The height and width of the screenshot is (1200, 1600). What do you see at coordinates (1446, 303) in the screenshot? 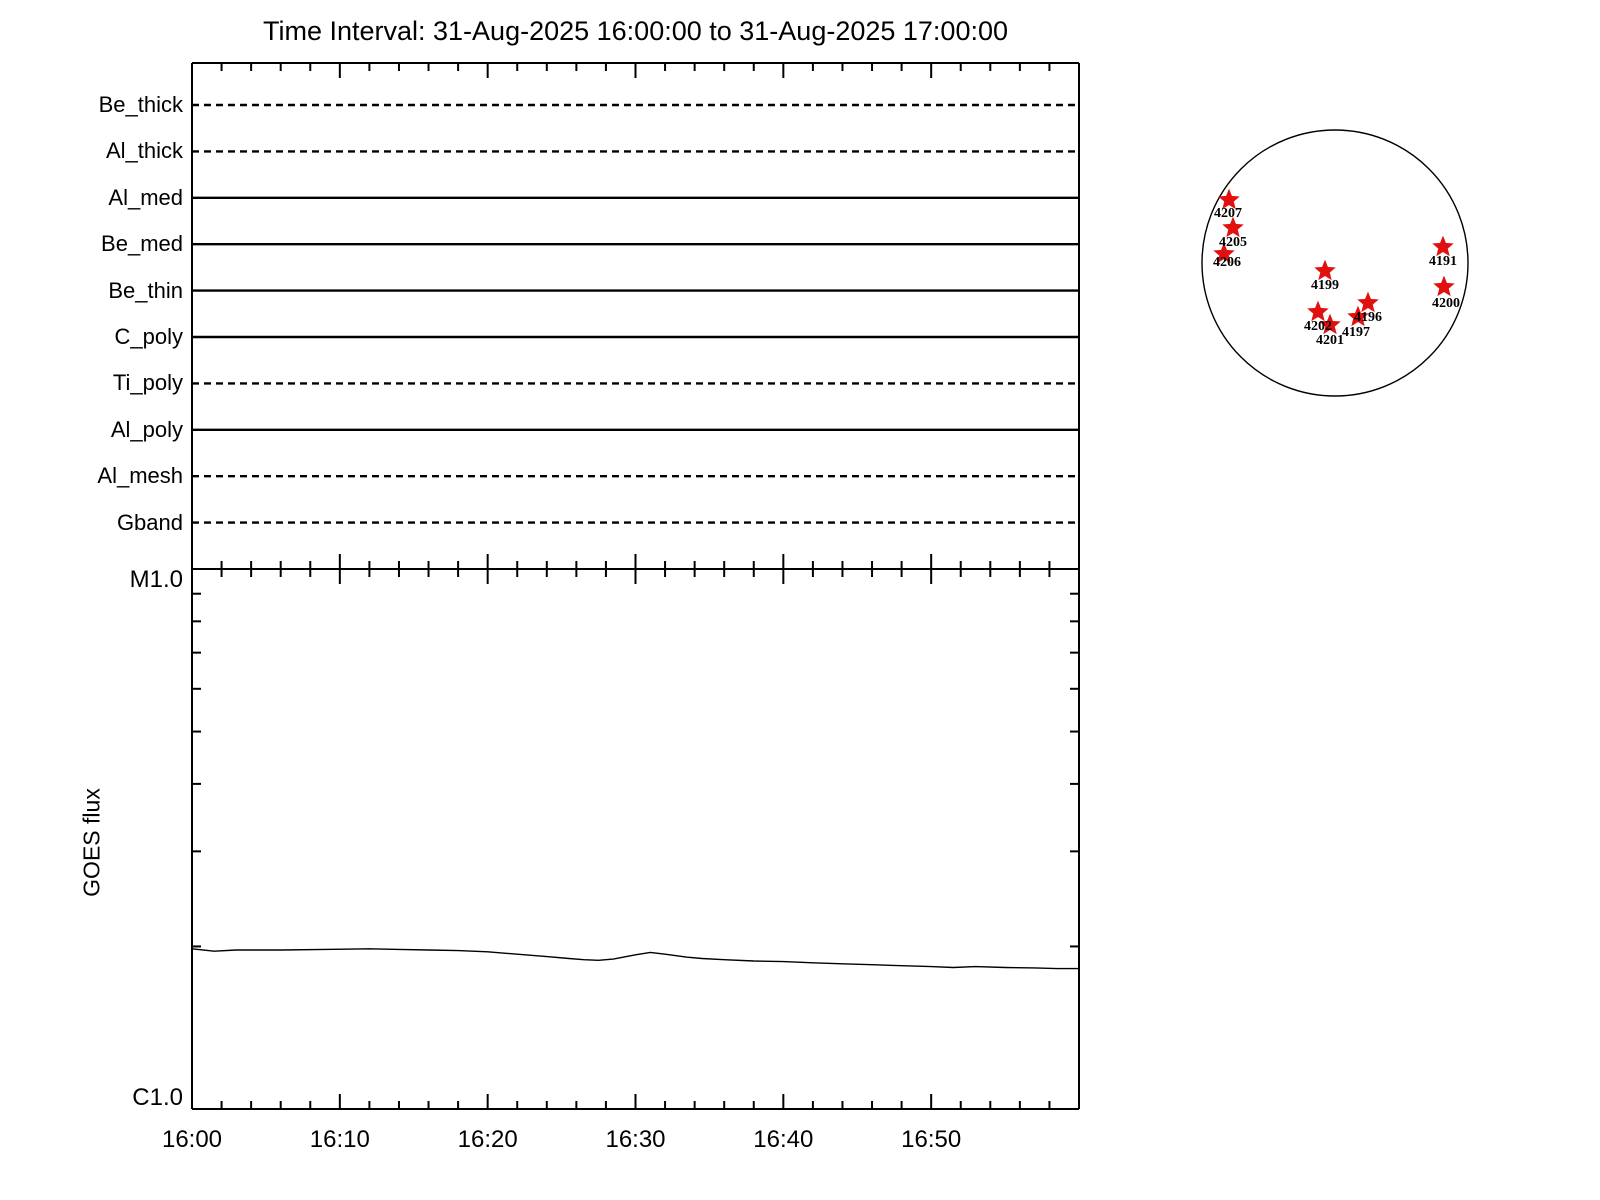
I see `active-region-label-4200: 4200` at bounding box center [1446, 303].